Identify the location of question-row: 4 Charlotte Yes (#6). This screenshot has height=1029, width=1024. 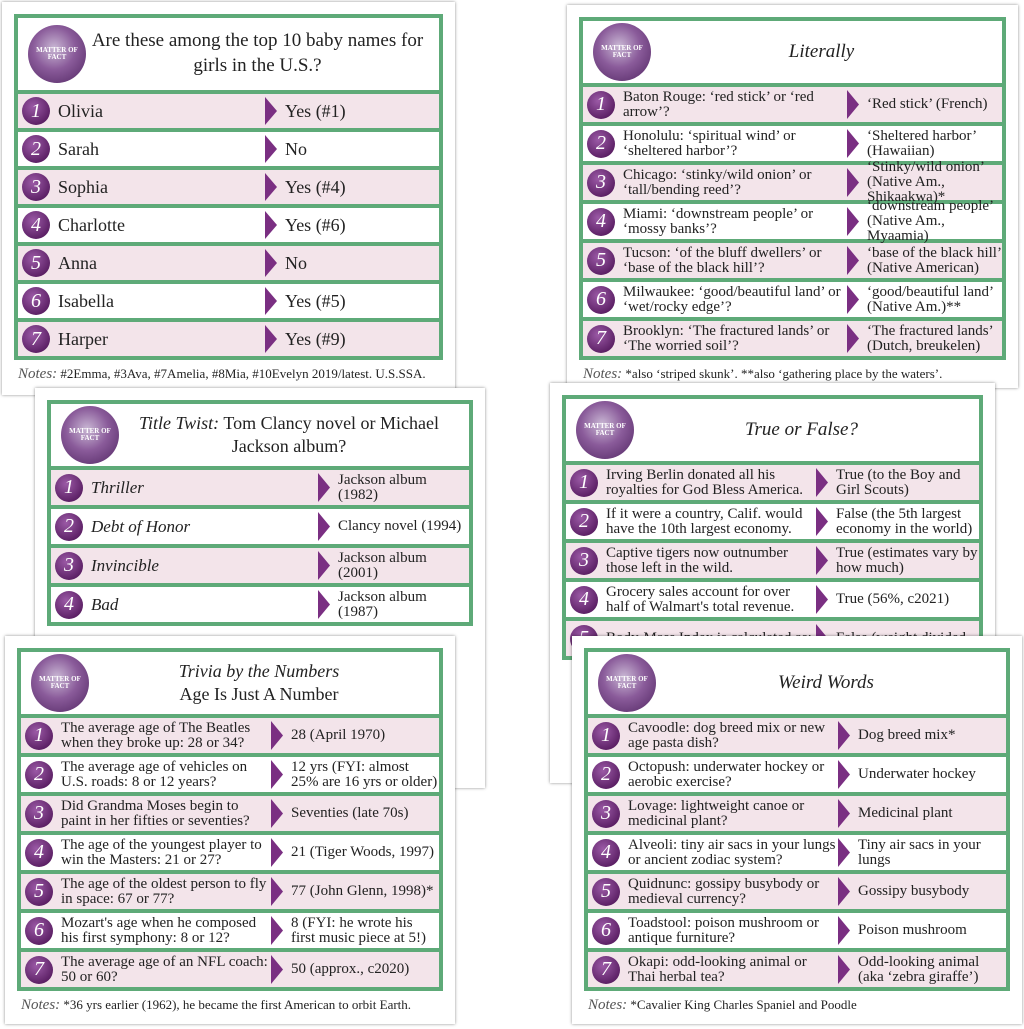
(228, 225).